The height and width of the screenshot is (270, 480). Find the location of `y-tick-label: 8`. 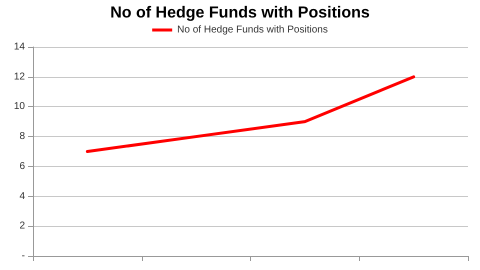

y-tick-label: 8 is located at coordinates (22, 136).